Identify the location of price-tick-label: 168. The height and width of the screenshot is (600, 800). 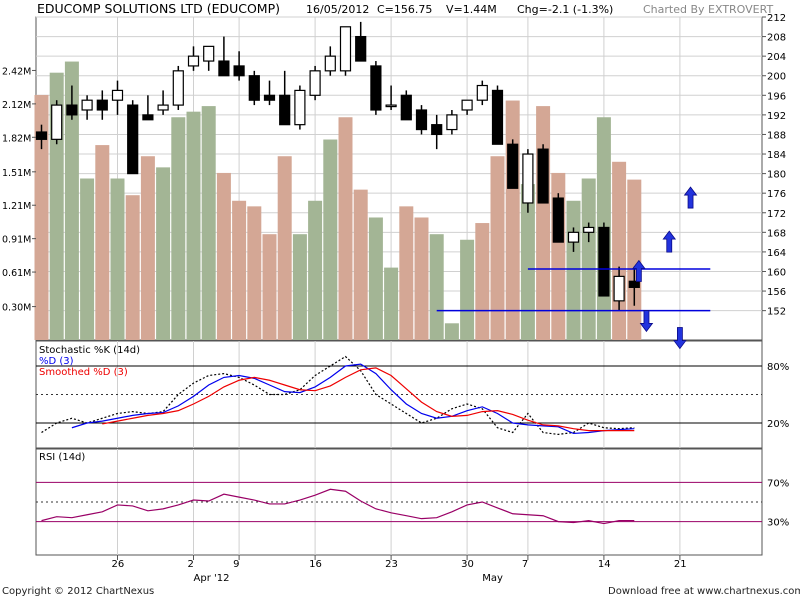
(776, 233).